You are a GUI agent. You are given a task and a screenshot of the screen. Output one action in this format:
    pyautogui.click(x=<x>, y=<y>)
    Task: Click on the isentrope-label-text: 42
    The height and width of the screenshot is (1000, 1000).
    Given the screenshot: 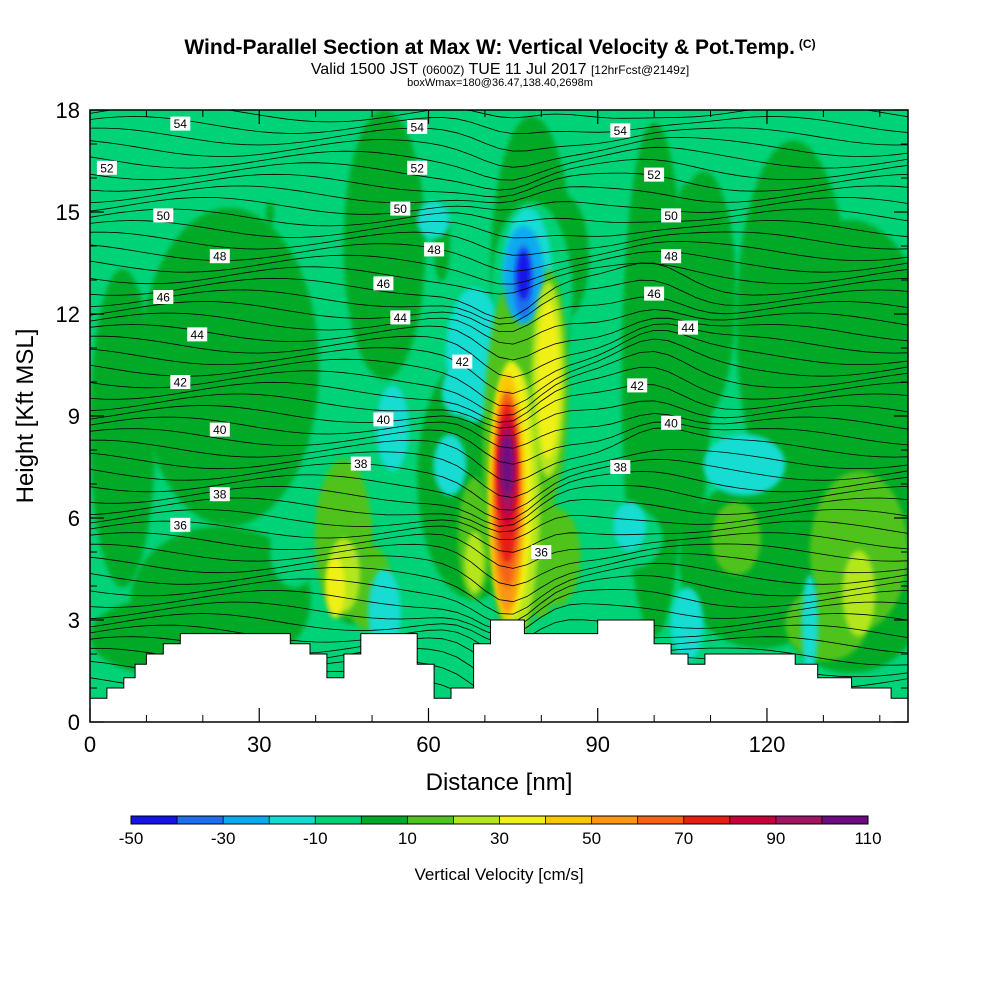 What is the action you would take?
    pyautogui.click(x=638, y=386)
    